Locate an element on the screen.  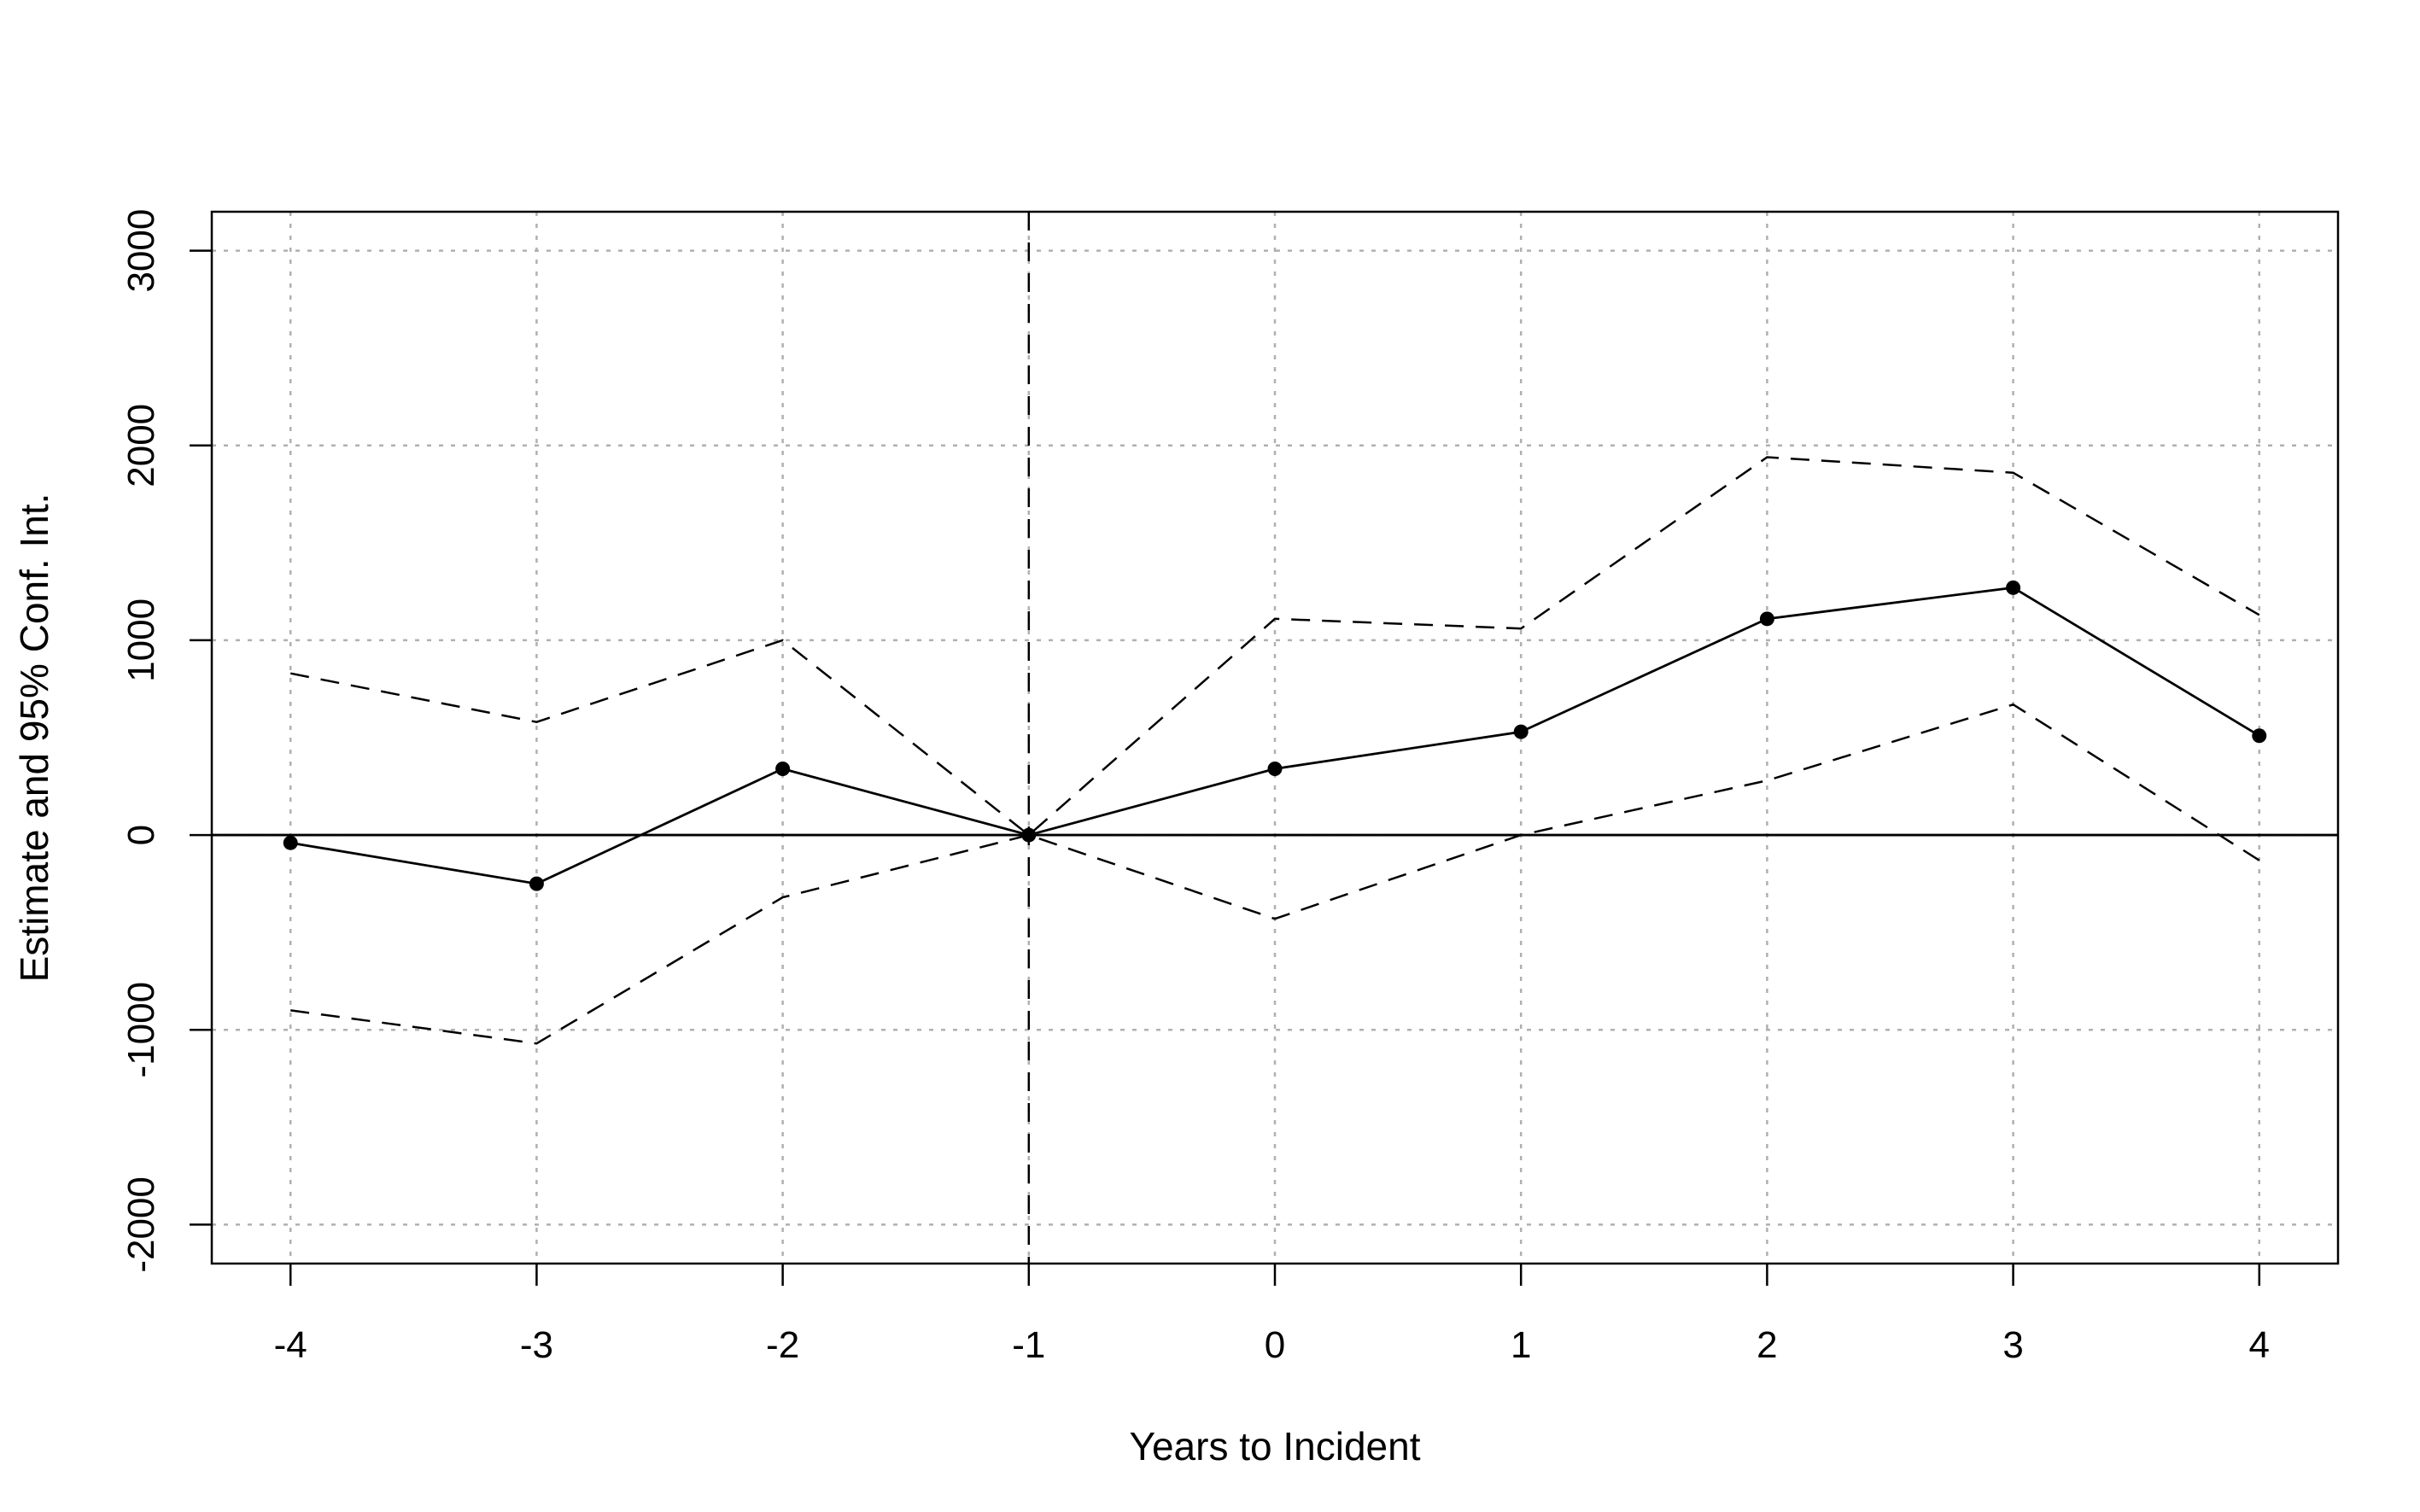
x-tick-label-2: 2 is located at coordinates (1767, 1345).